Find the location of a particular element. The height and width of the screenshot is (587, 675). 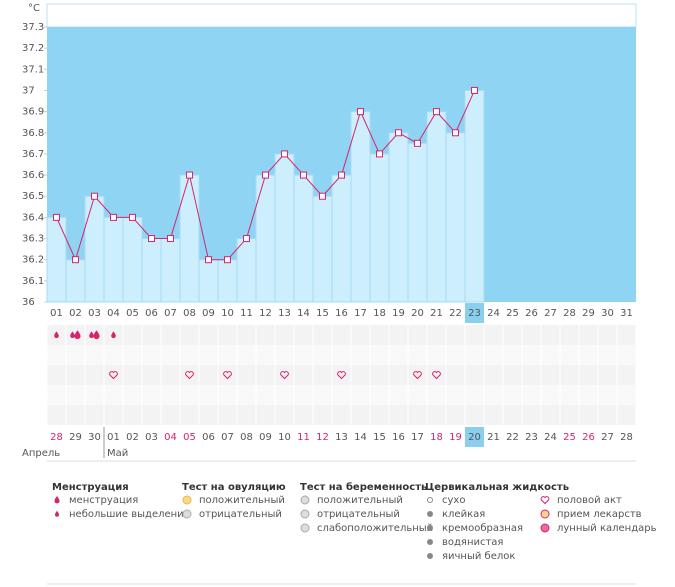

y-tick-label: 36.6 is located at coordinates (33, 175).